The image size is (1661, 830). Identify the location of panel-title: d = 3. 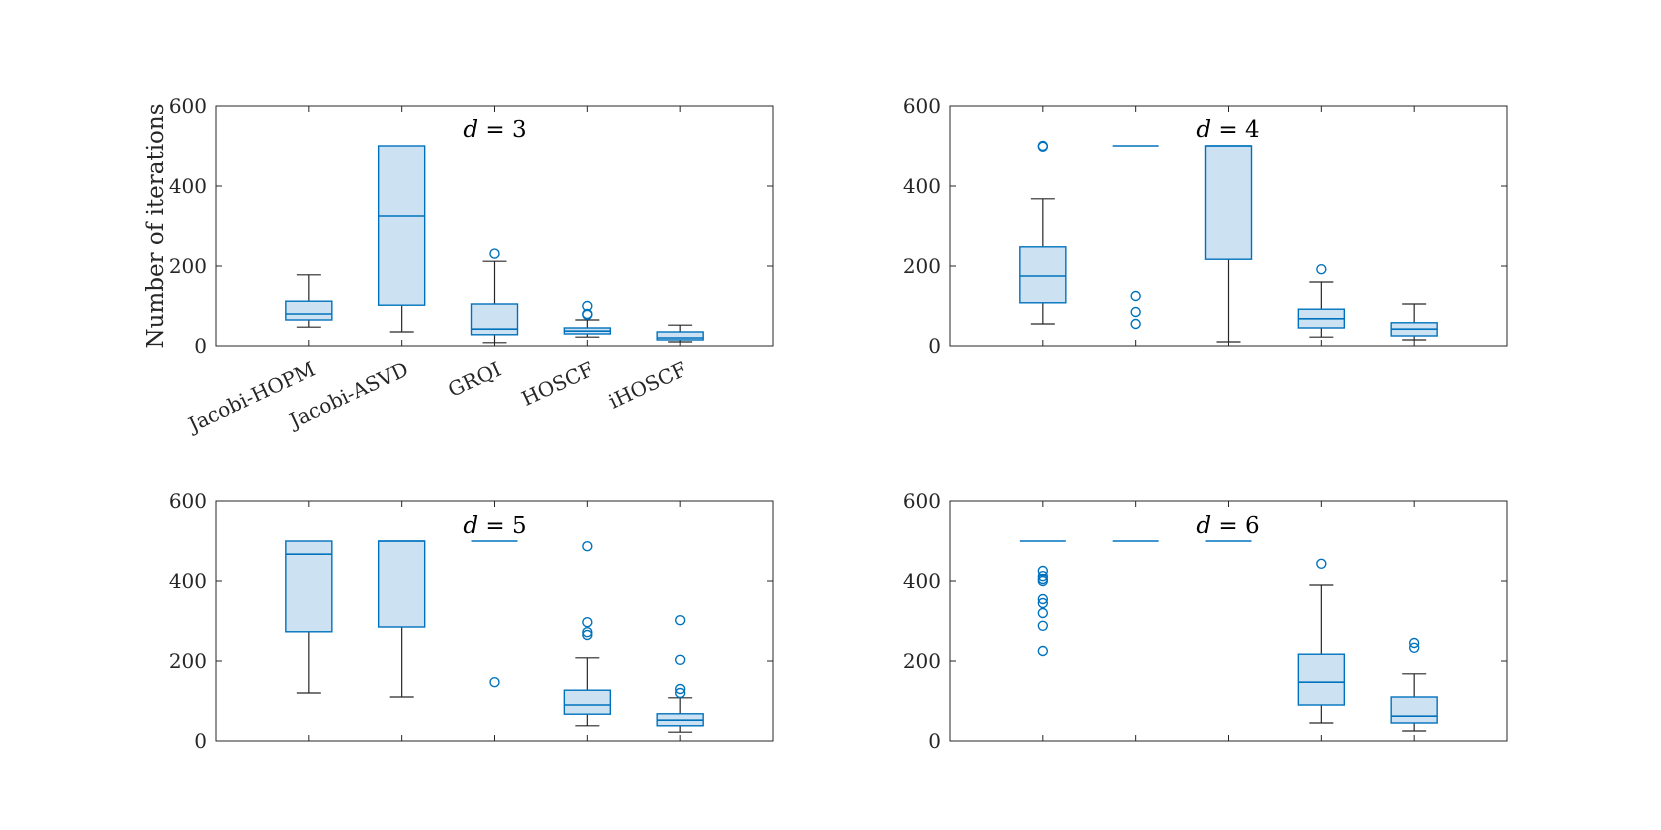
(494, 130).